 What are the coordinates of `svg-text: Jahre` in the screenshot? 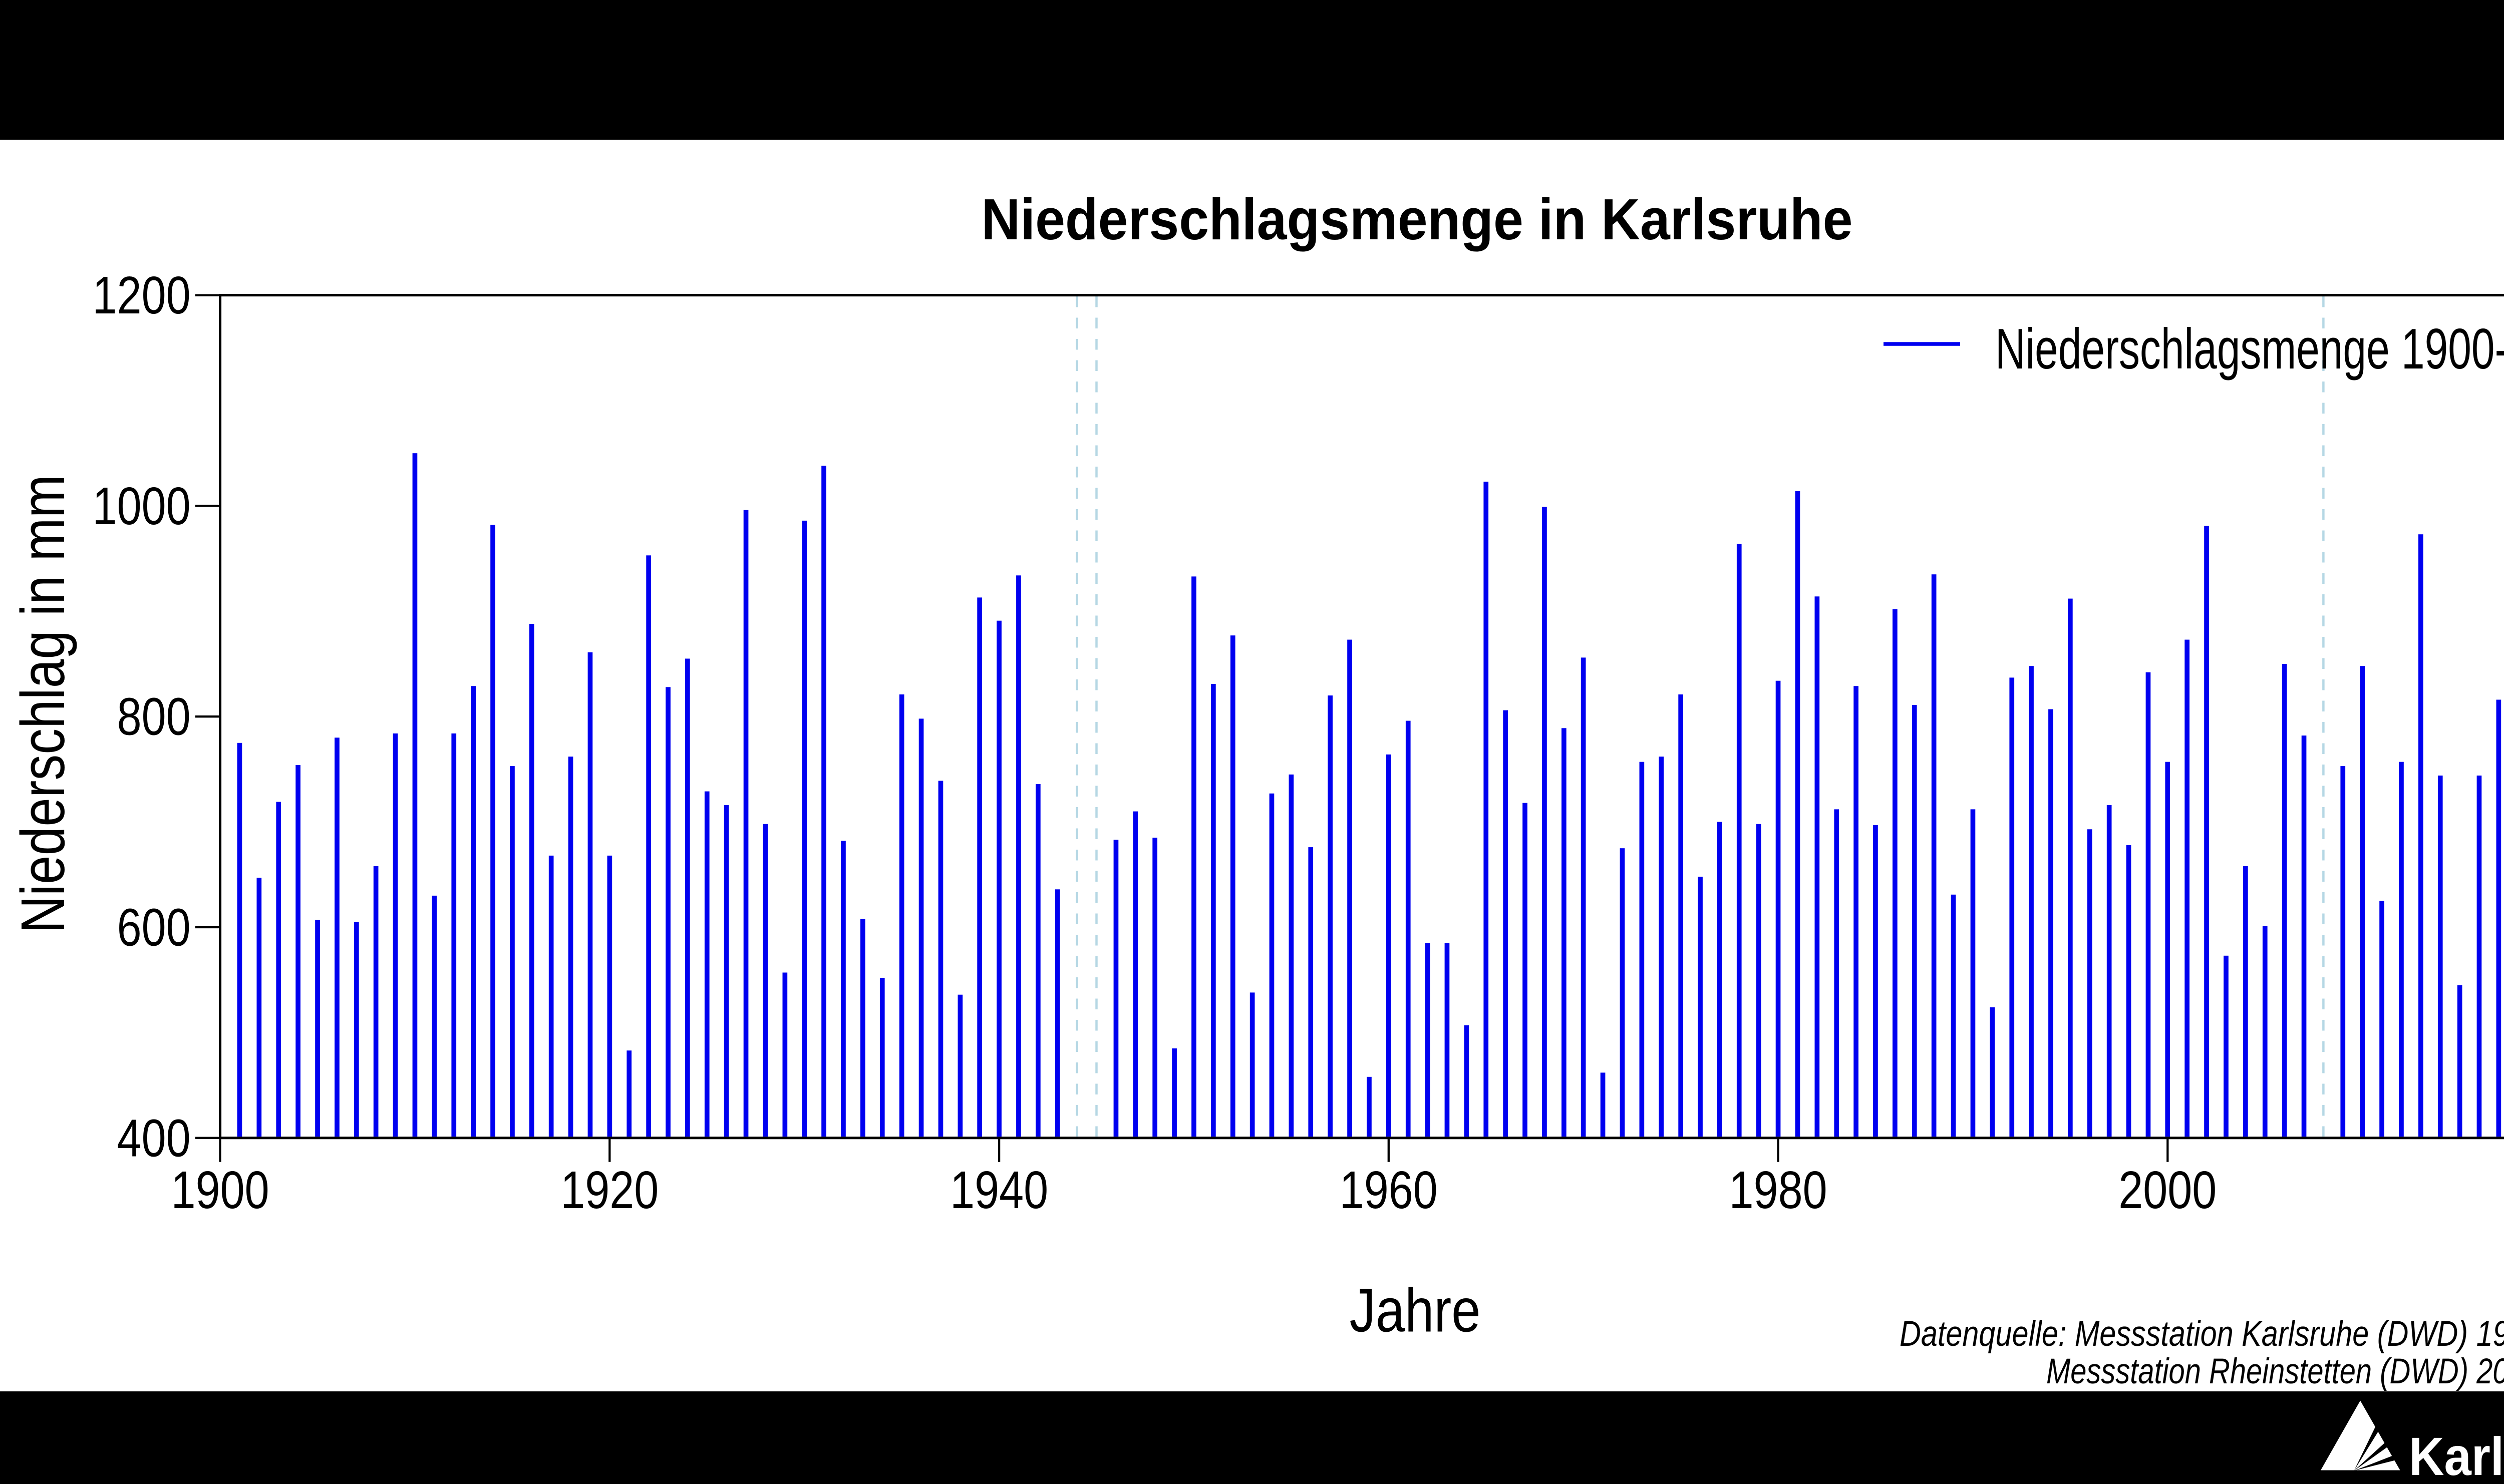 It's located at (1416, 1311).